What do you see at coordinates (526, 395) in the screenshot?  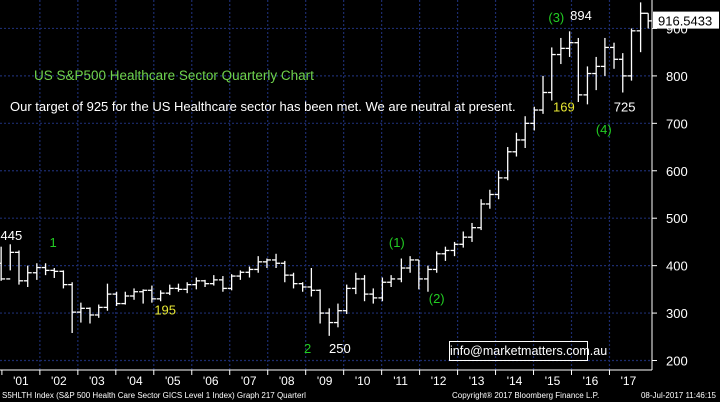 I see `footer-copyright: Copyright® 2017 Bloomberg Finance L.P.` at bounding box center [526, 395].